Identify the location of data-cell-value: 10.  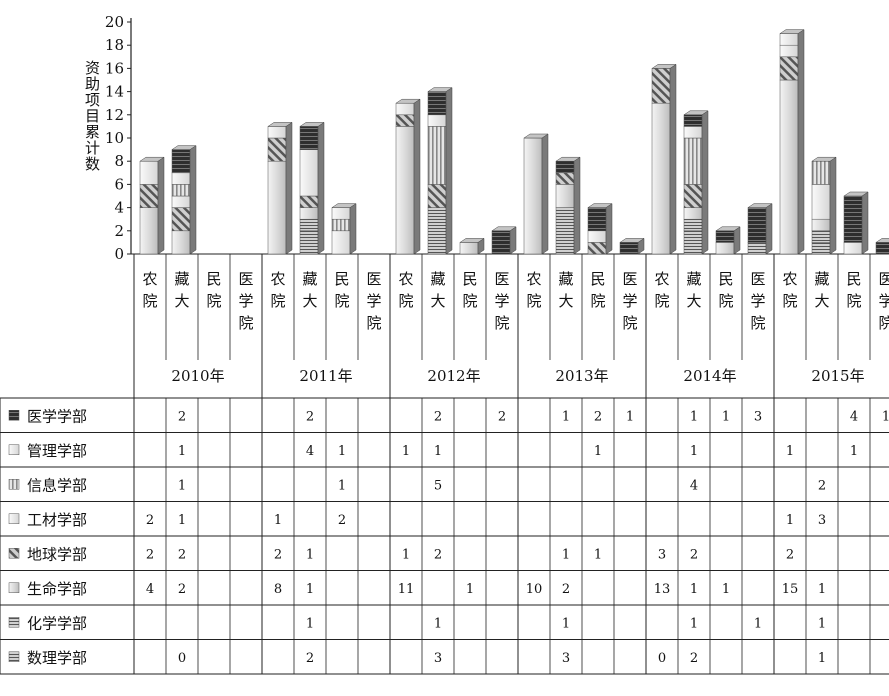
(534, 589).